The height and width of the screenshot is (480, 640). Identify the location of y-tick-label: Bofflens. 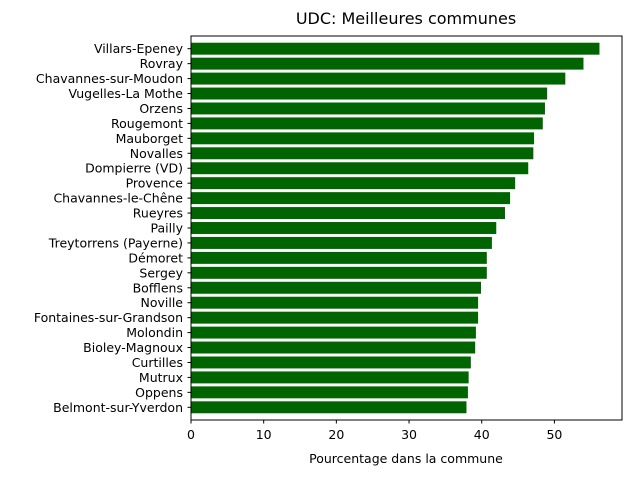
(158, 287).